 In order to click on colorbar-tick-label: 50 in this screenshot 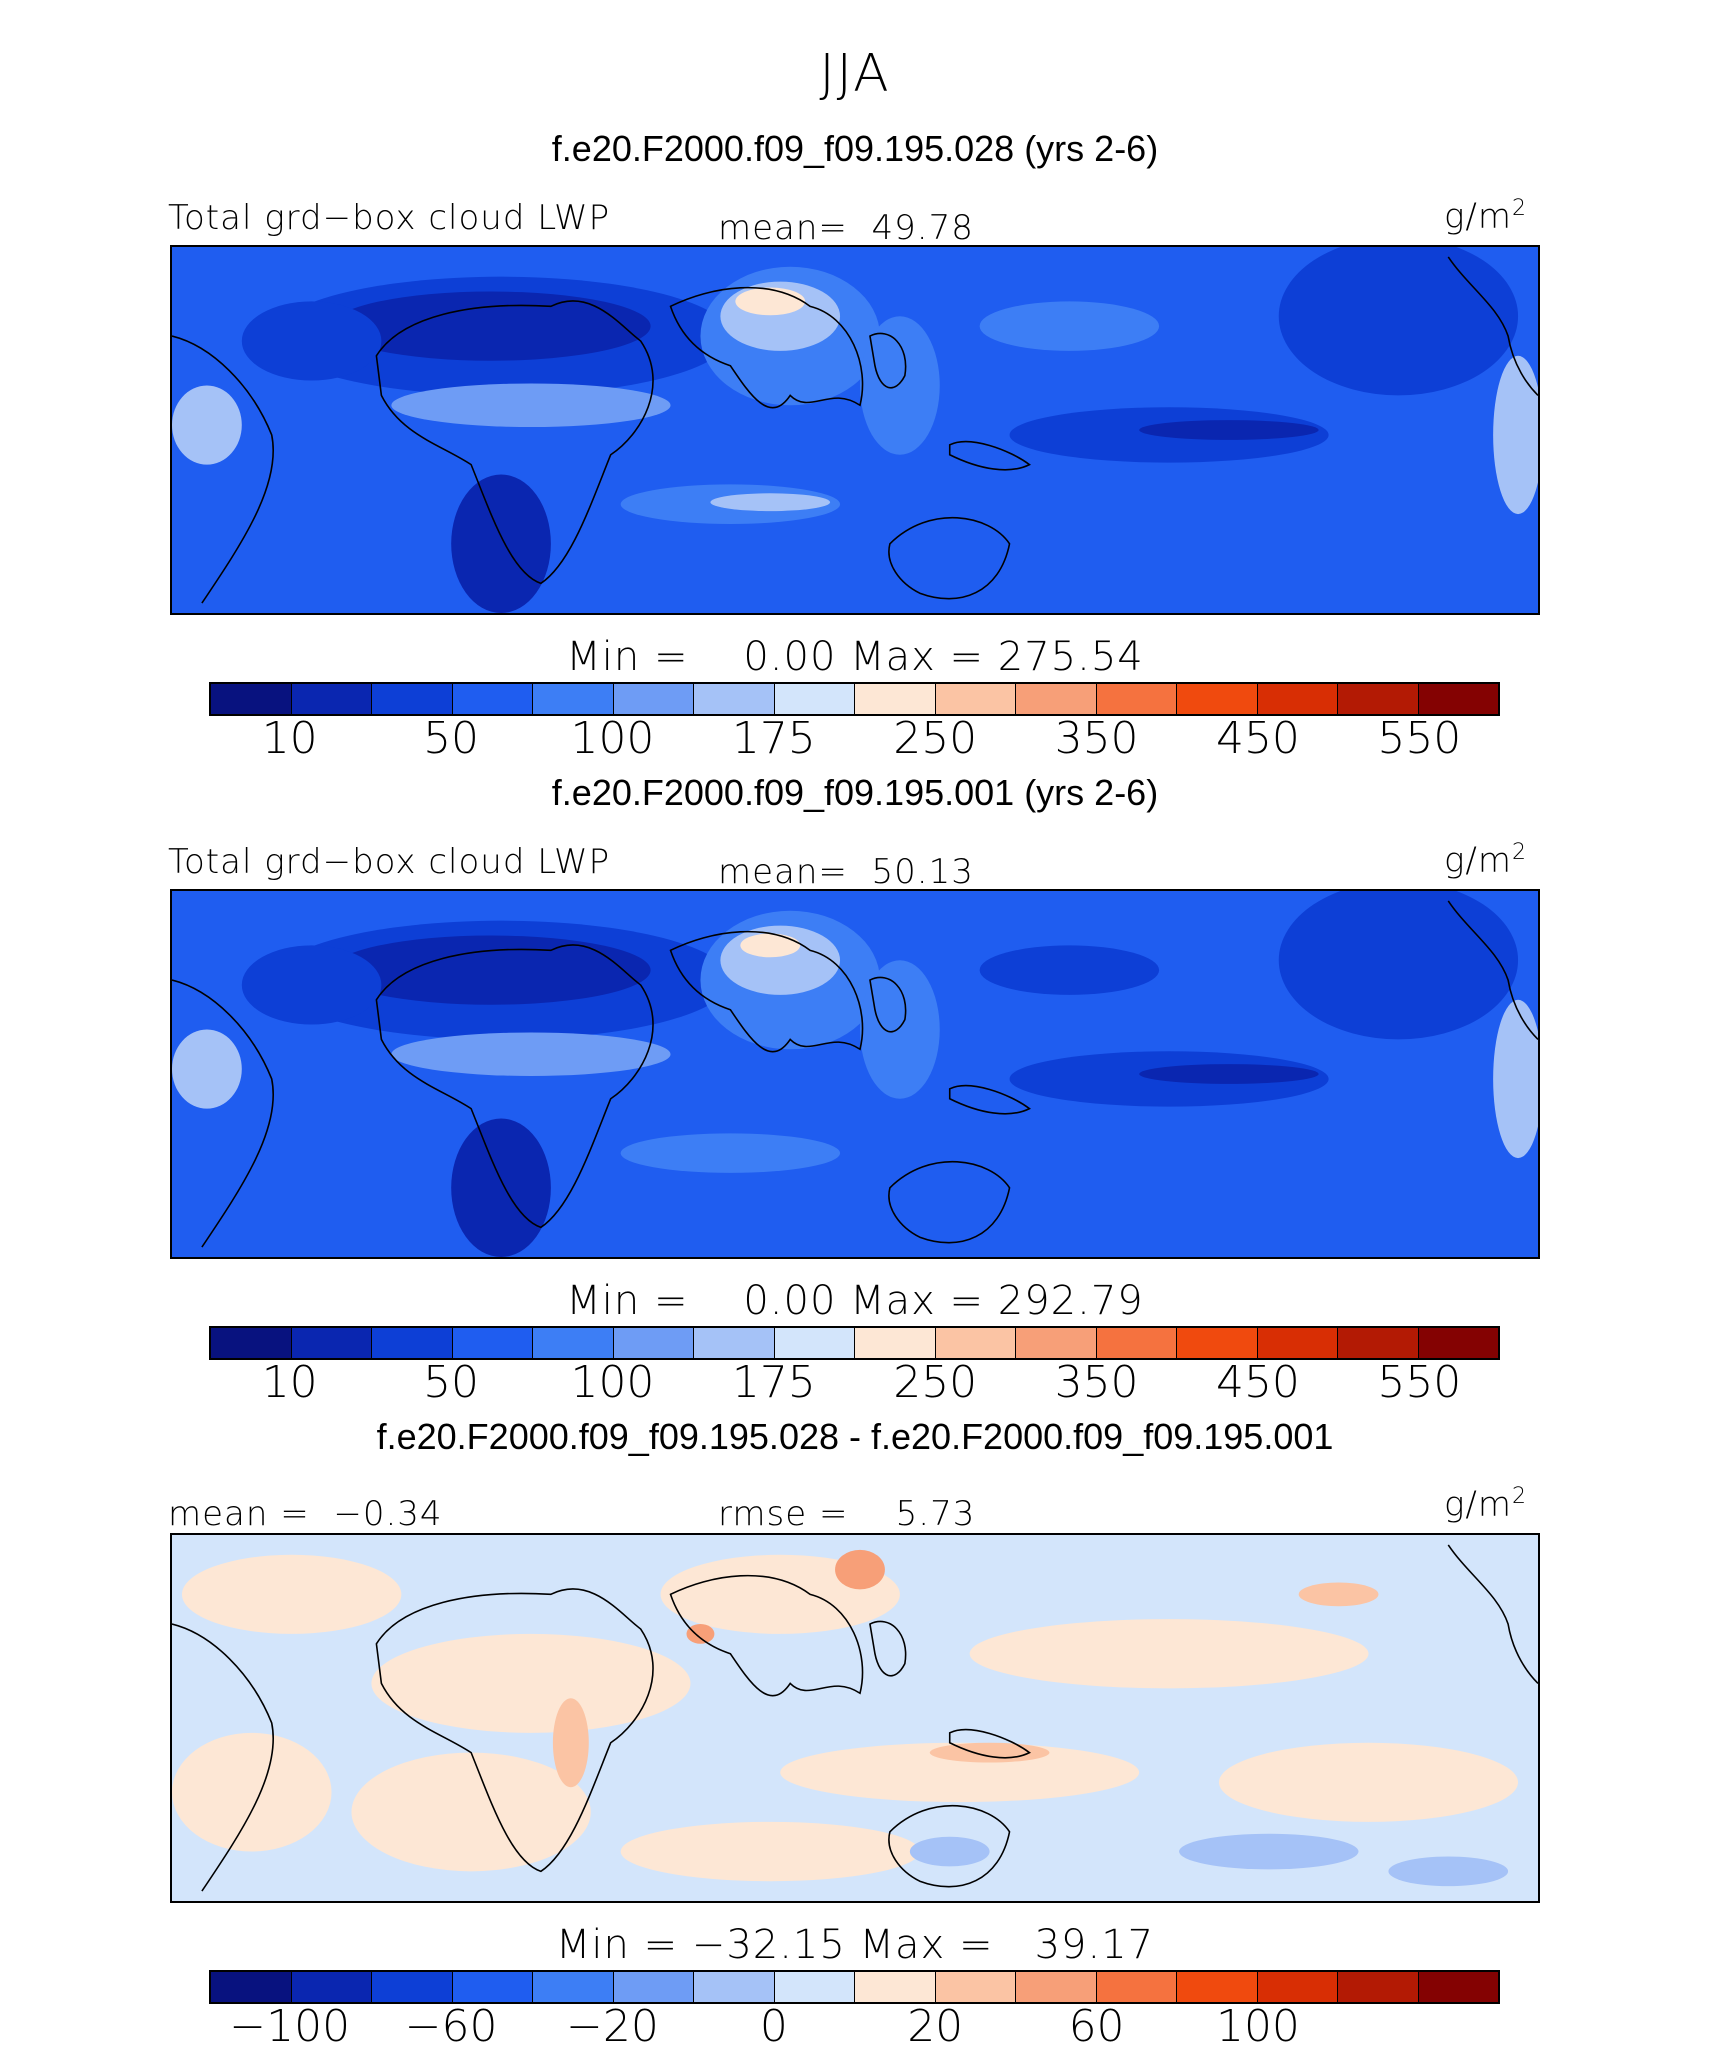, I will do `click(451, 738)`.